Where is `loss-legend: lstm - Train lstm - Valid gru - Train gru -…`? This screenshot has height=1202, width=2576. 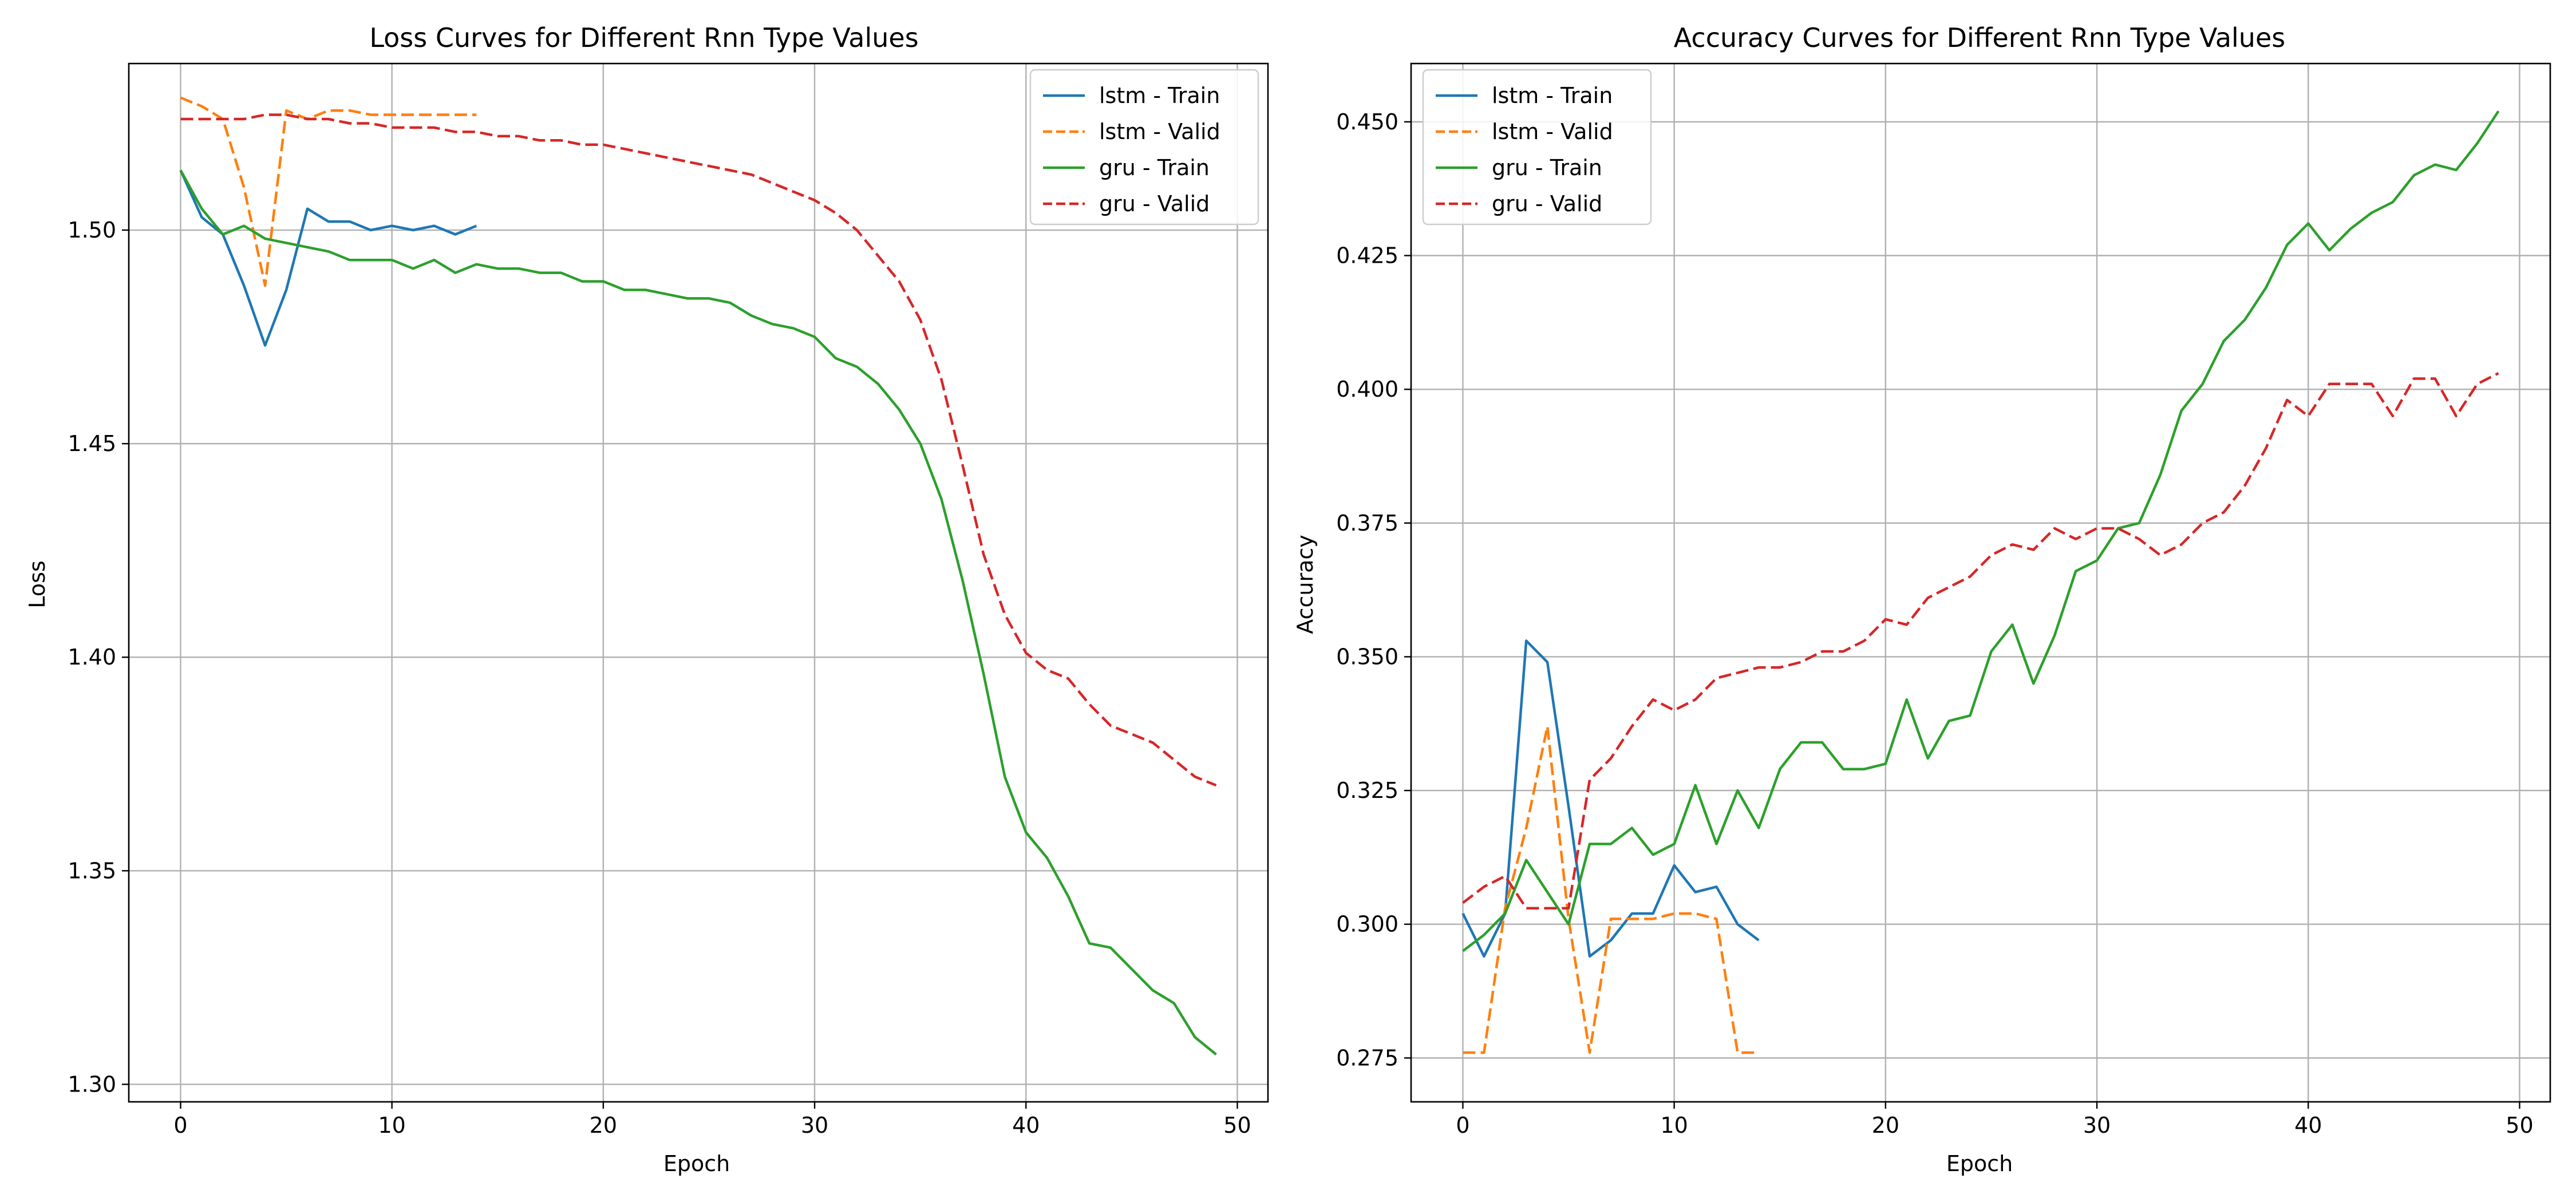 loss-legend: lstm - Train lstm - Valid gru - Train gru -… is located at coordinates (1144, 147).